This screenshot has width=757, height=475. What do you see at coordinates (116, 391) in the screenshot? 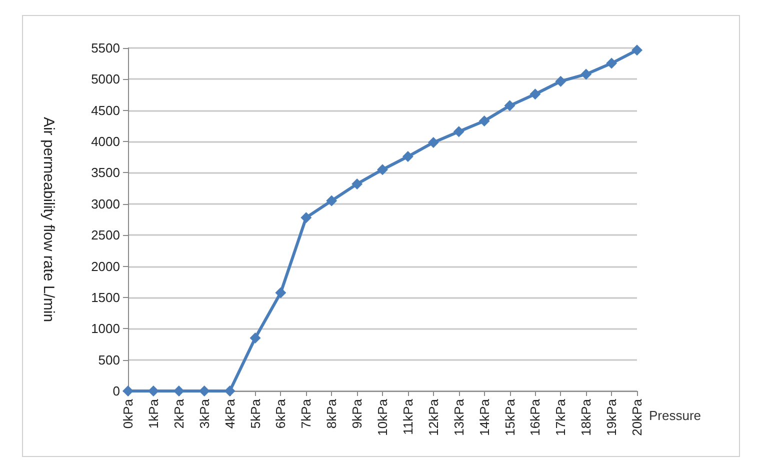
I see `y-tick-label: 0` at bounding box center [116, 391].